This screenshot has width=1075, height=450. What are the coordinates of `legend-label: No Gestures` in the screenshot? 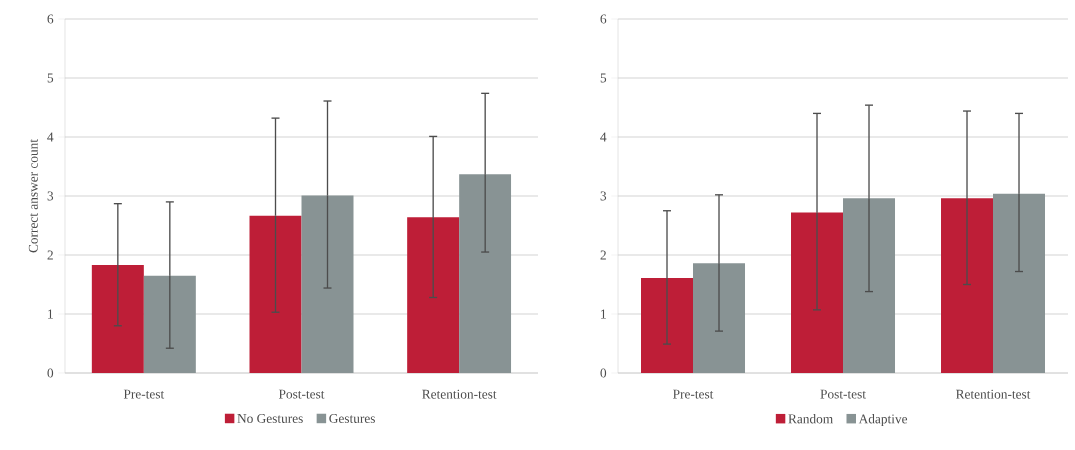 It's located at (270, 418).